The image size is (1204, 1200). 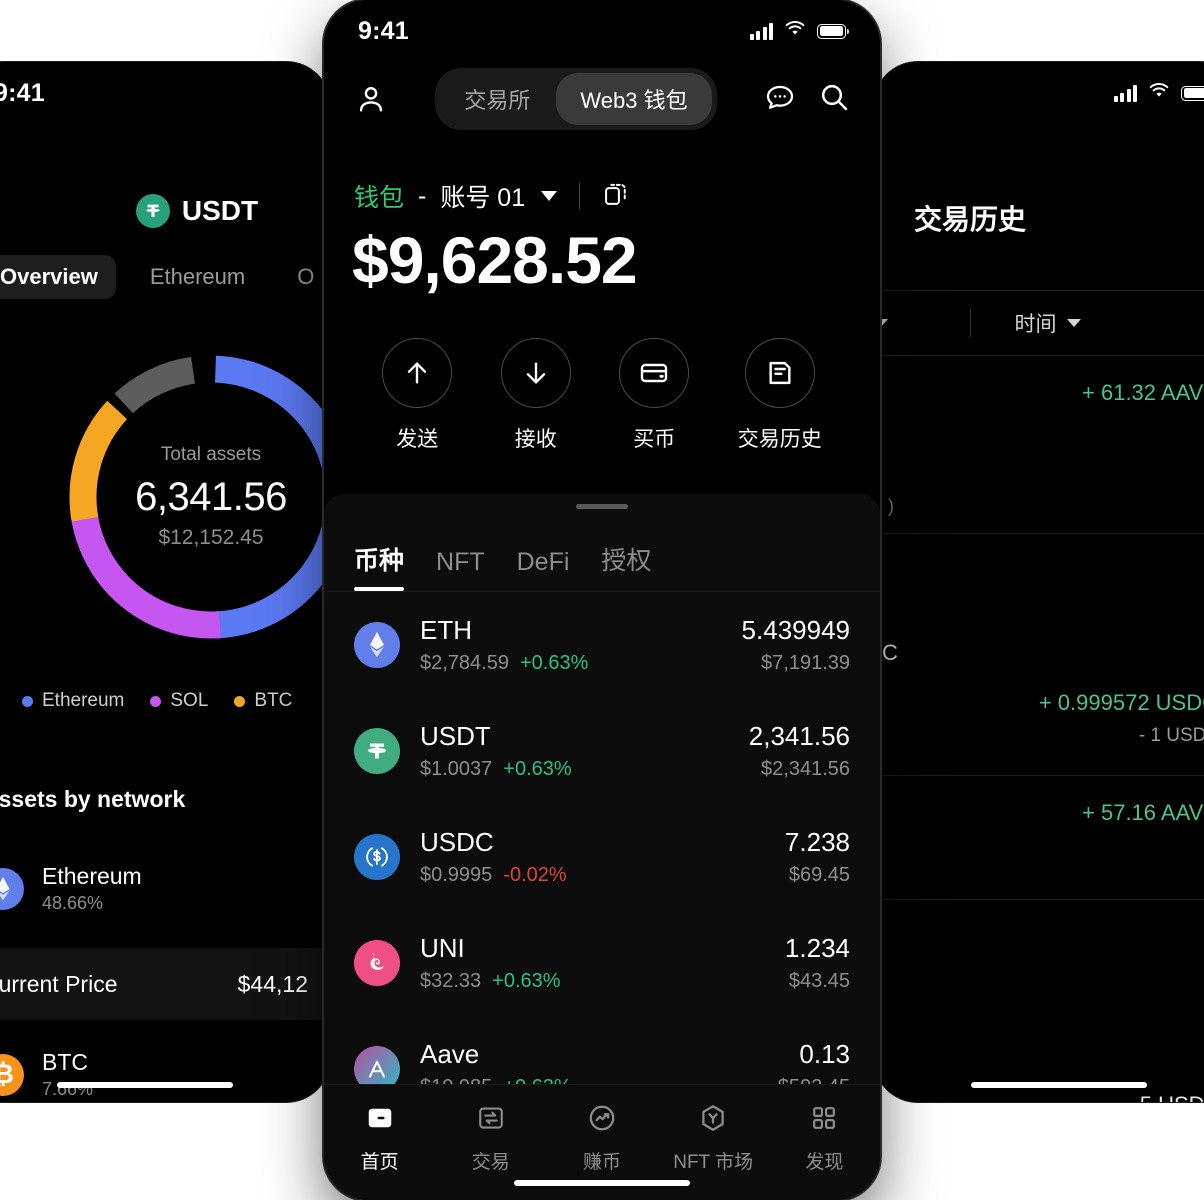 I want to click on tx-sub-amount: - 1 USDT, so click(x=1171, y=735).